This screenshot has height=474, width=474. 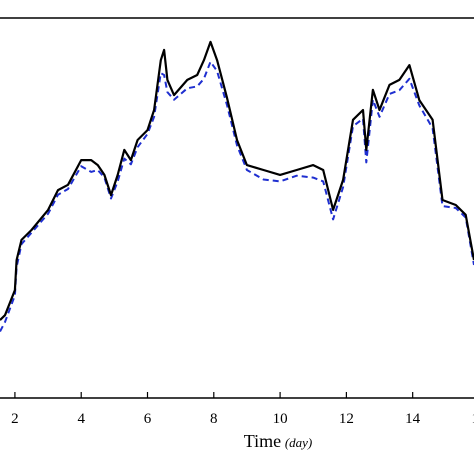 What do you see at coordinates (280, 419) in the screenshot?
I see `x-tick-label: 10` at bounding box center [280, 419].